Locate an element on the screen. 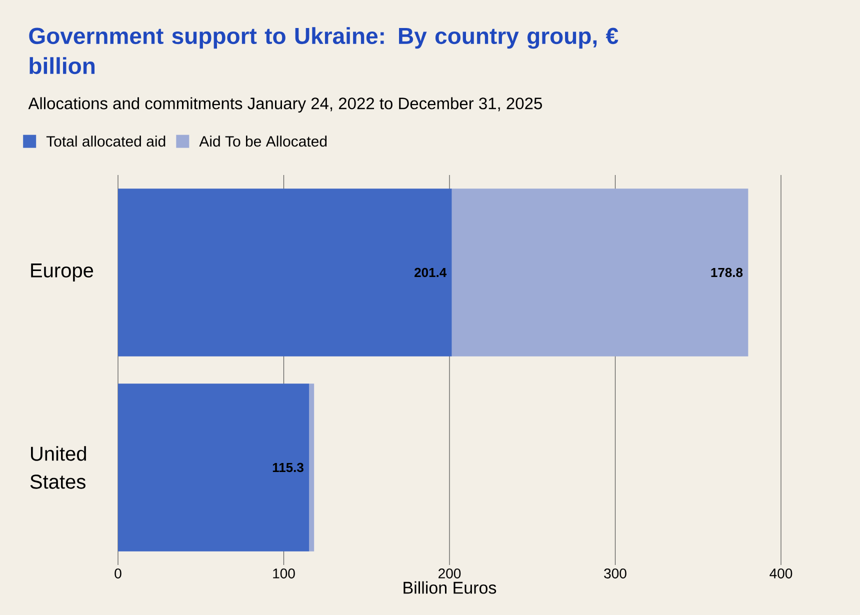  data-label: 201.4 is located at coordinates (430, 273).